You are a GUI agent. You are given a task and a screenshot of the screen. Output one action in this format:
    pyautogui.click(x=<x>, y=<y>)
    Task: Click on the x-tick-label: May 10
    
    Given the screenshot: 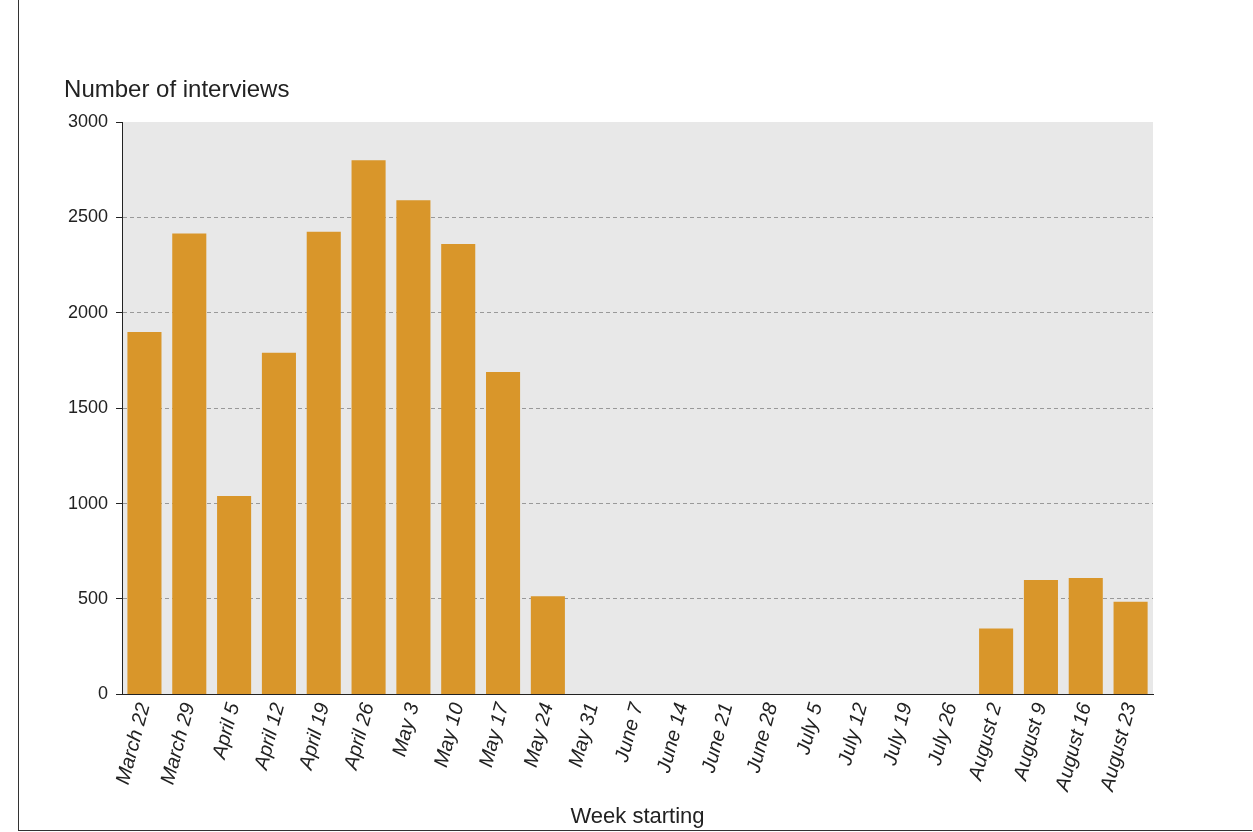 What is the action you would take?
    pyautogui.click(x=448, y=735)
    